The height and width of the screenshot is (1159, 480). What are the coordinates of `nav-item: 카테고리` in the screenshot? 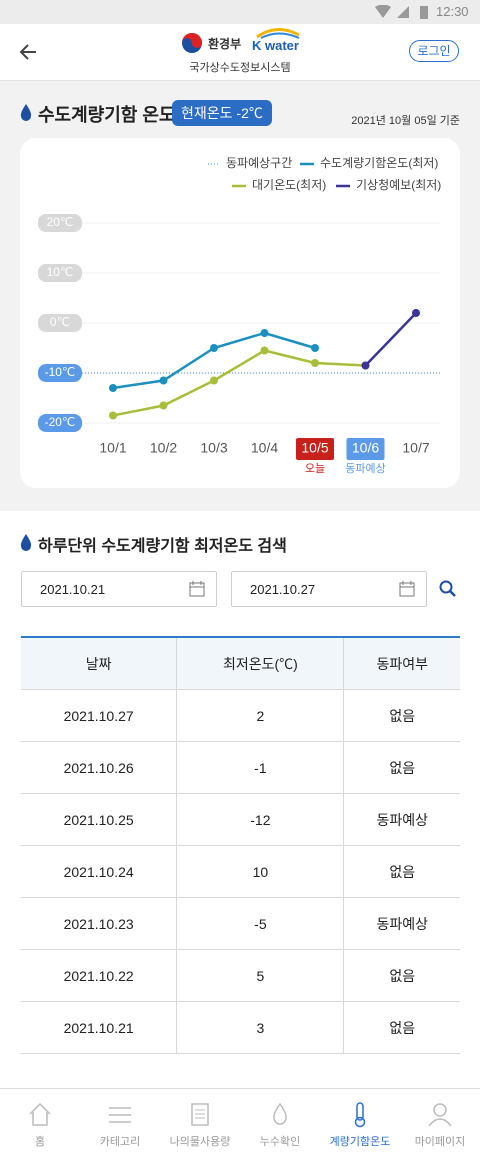 It's located at (120, 1124).